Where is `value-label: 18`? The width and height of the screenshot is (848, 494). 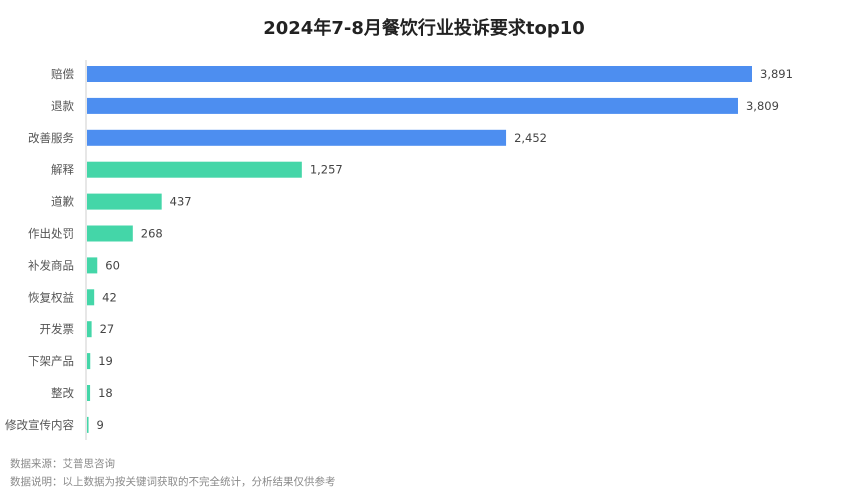
value-label: 18 is located at coordinates (105, 393).